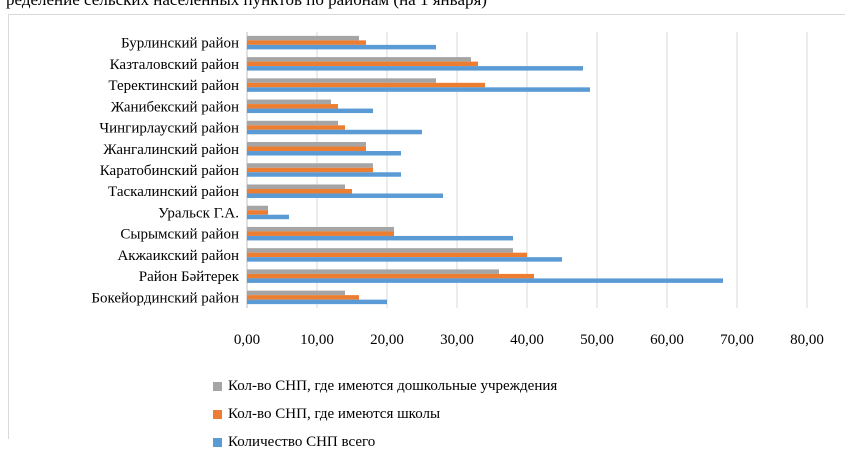 The width and height of the screenshot is (848, 456). Describe the element at coordinates (173, 86) in the screenshot. I see `category-label: Теректинский район` at that location.